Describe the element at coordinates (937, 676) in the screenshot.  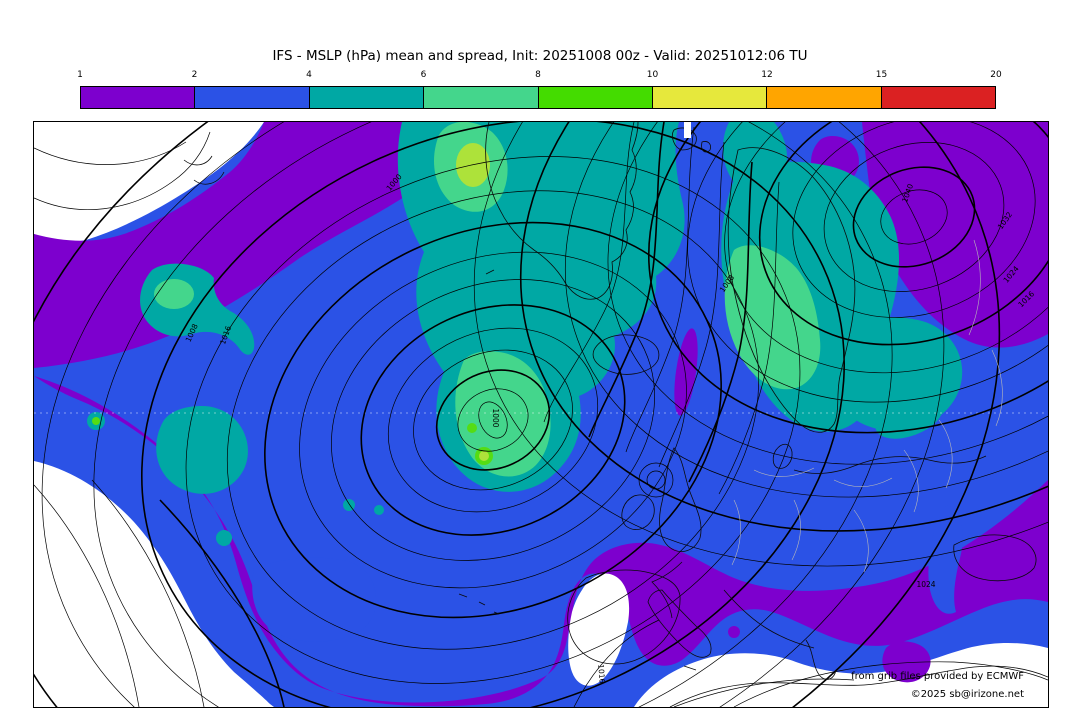
I see `credit-ecmwf: from grib files provided by ECMWF` at that location.